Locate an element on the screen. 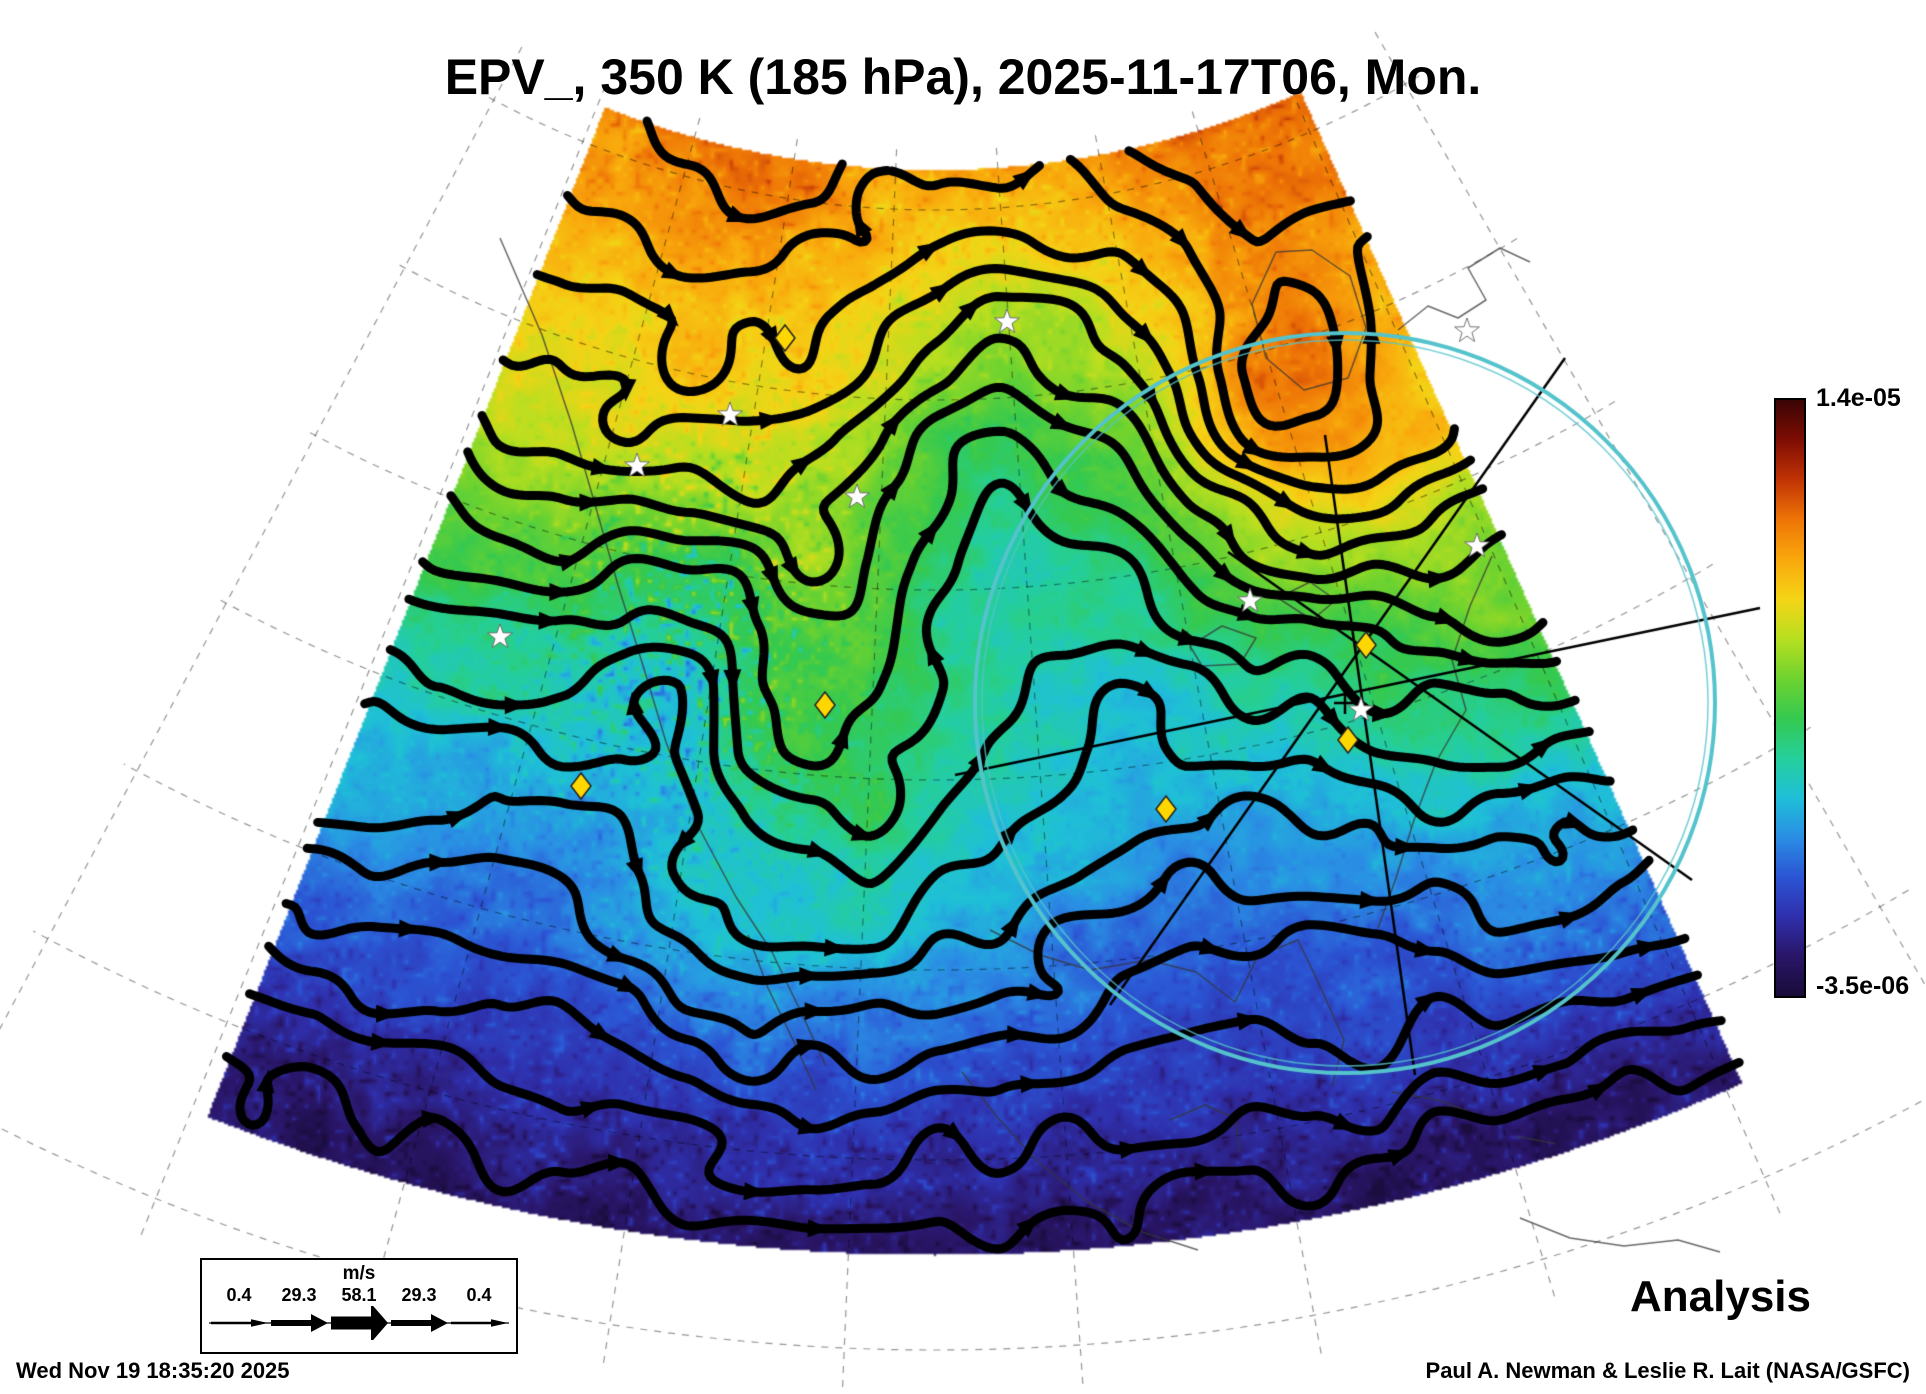 Image resolution: width=1926 pixels, height=1394 pixels. wind-legend-unit-label: m/s is located at coordinates (359, 1273).